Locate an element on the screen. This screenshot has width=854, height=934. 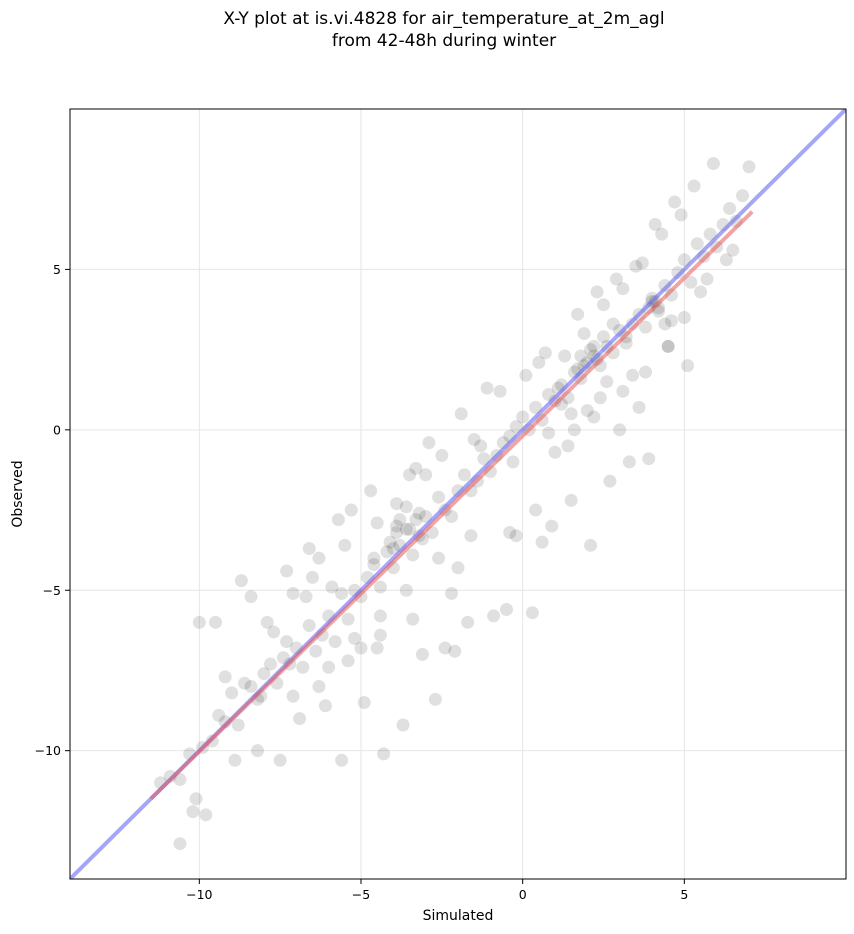
y-tick-label: 0 is located at coordinates (57, 429).